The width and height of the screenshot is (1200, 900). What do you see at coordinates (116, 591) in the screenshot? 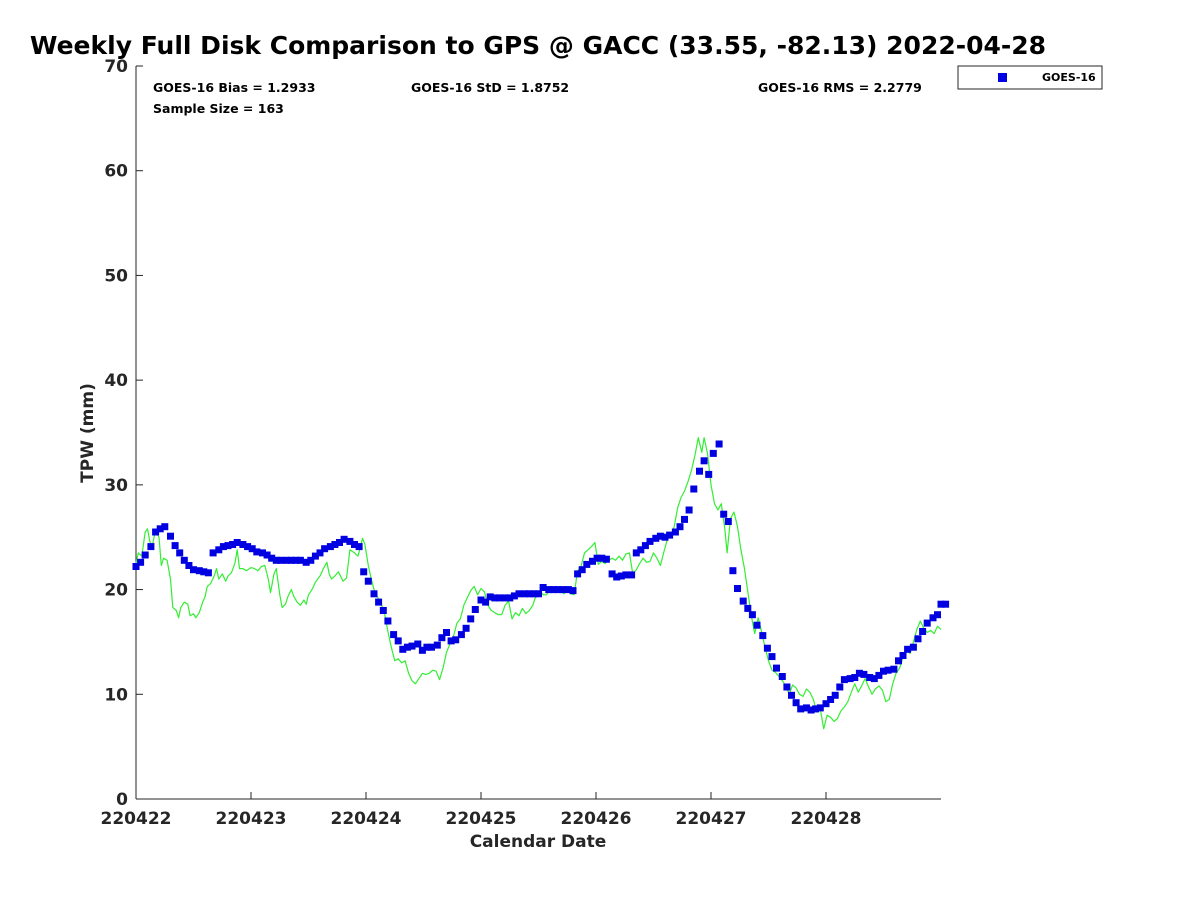
I see `y-tick-label: 20` at bounding box center [116, 591].